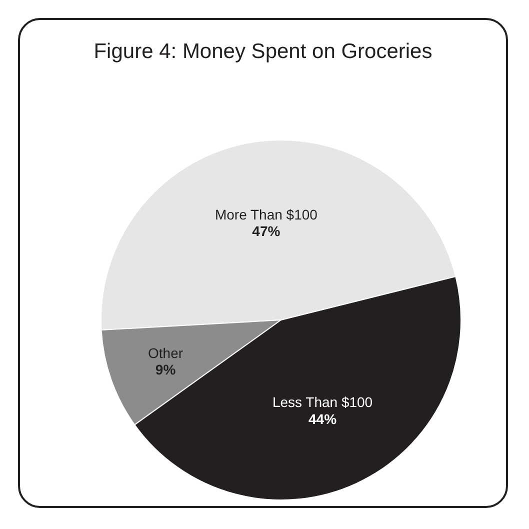 The height and width of the screenshot is (529, 529). I want to click on slice-label: More Than $100, so click(266, 214).